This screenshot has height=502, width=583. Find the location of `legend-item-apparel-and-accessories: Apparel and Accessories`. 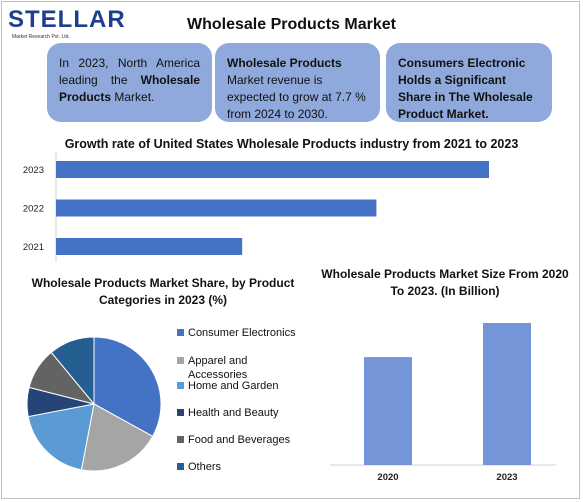

legend-item-apparel-and-accessories: Apparel and Accessories is located at coordinates (217, 368).